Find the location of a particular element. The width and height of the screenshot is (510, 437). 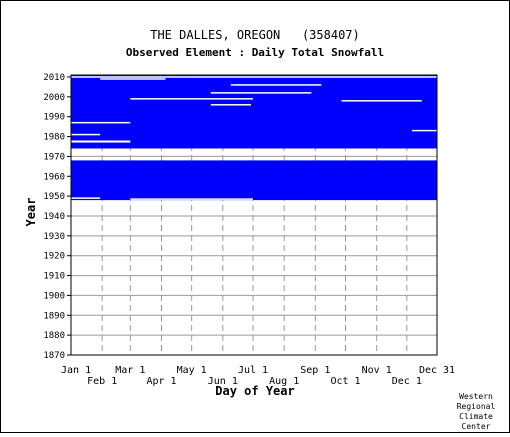

x-tick-label: Dec 1 is located at coordinates (407, 381).